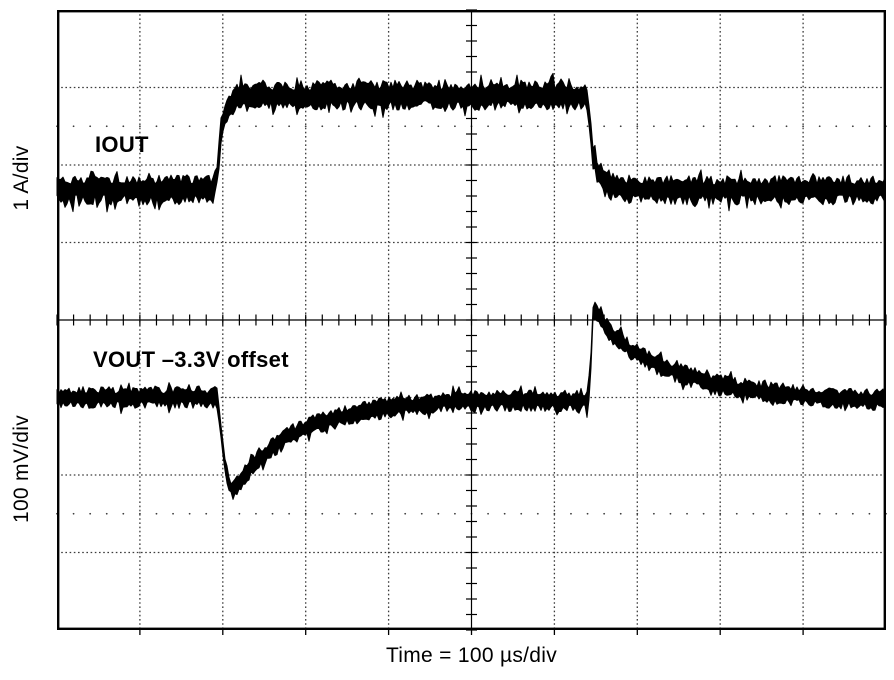  I want to click on vout-trace-label: VOUT –3.3V offset, so click(191, 359).